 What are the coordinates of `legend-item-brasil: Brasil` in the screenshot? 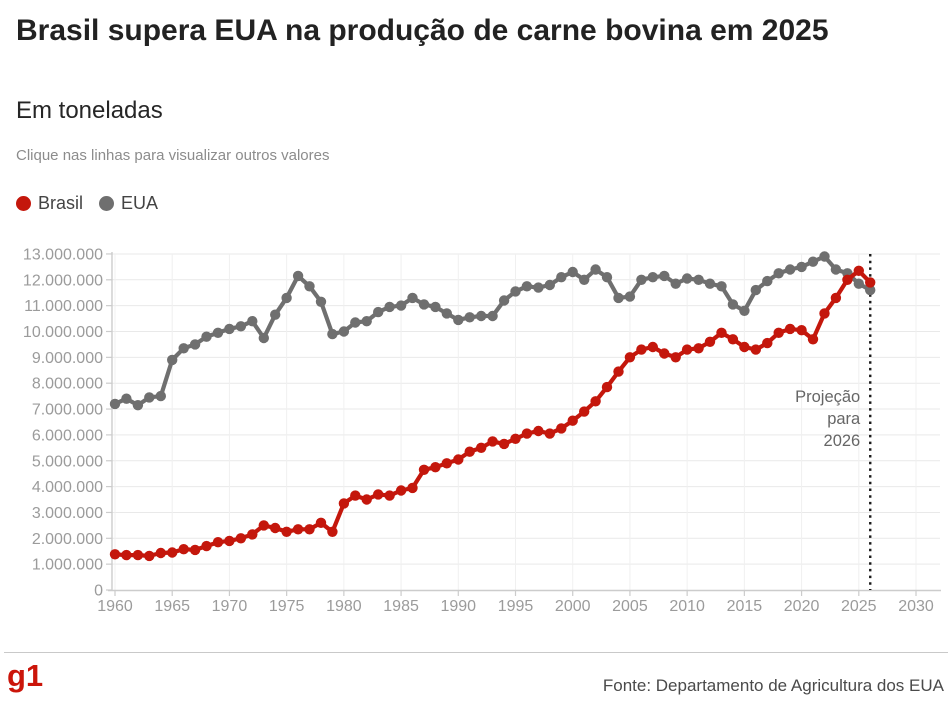 It's located at (49, 203).